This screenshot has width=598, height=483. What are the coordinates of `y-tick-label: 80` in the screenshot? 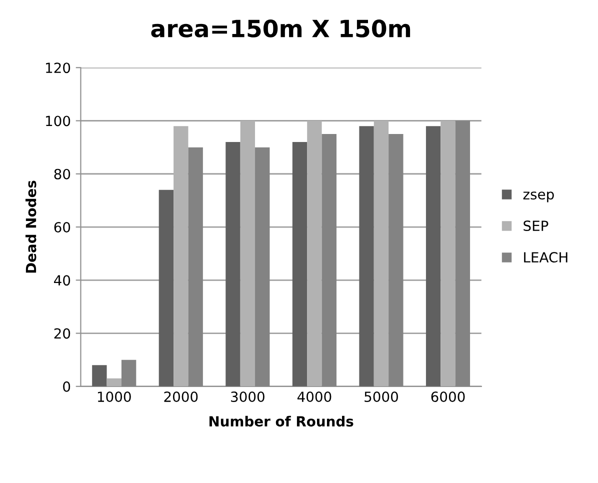 It's located at (62, 174).